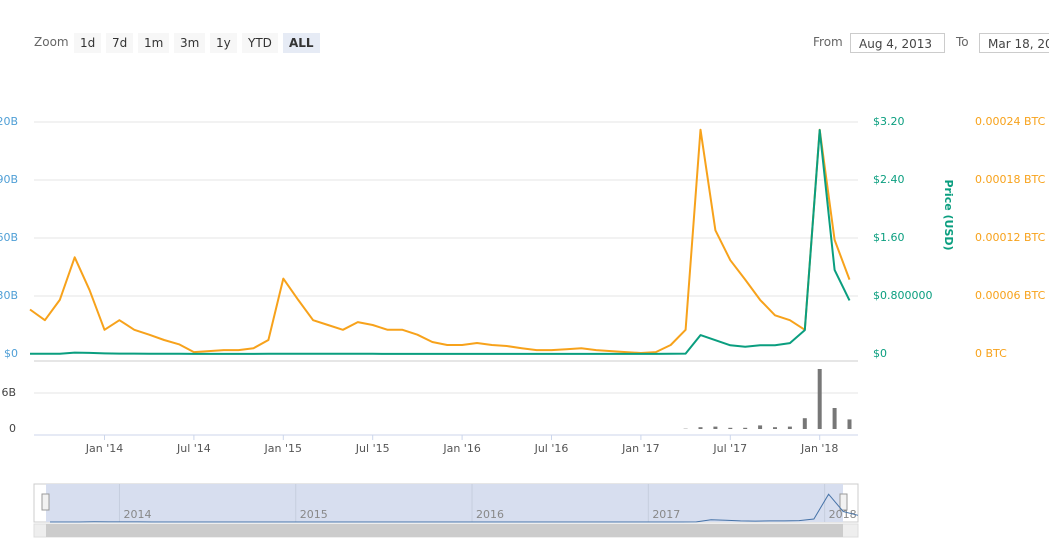 Image resolution: width=1049 pixels, height=549 pixels. I want to click on y-tick-label: $0, so click(11, 353).